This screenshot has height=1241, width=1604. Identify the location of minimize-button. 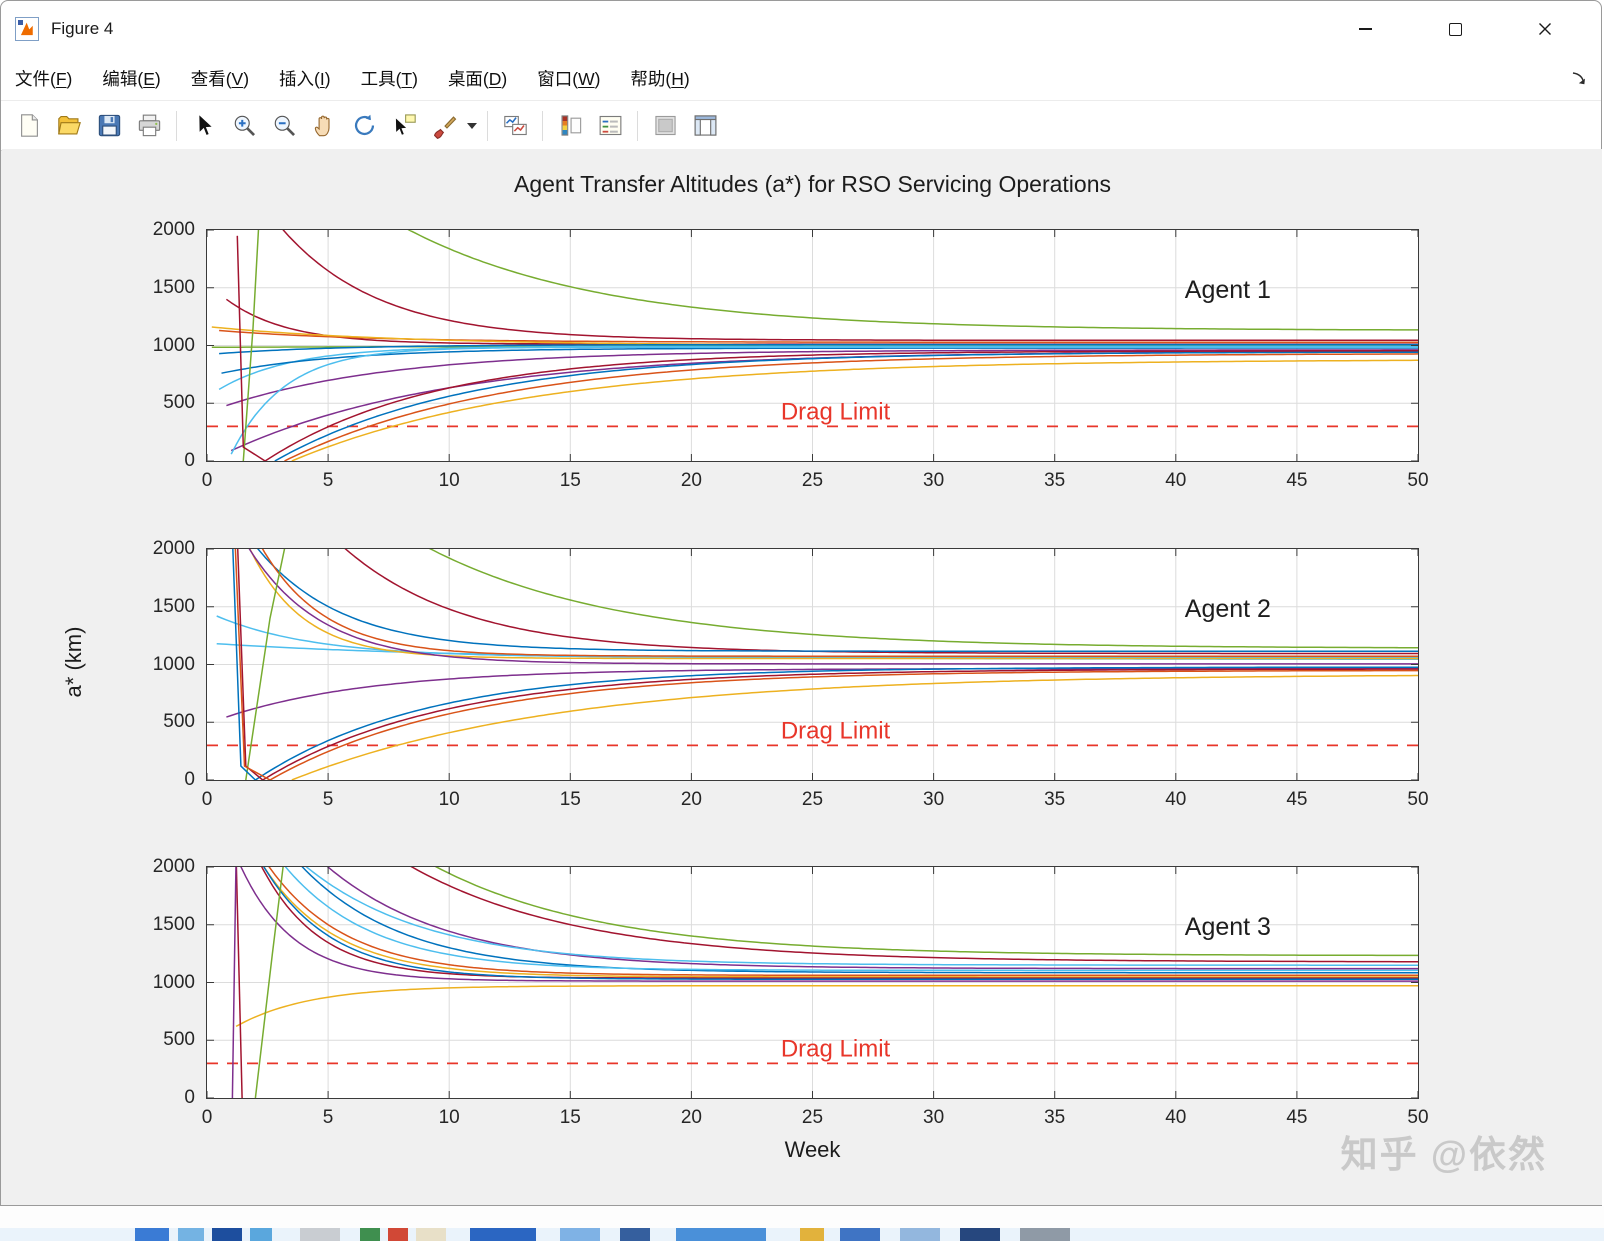
(1365, 29).